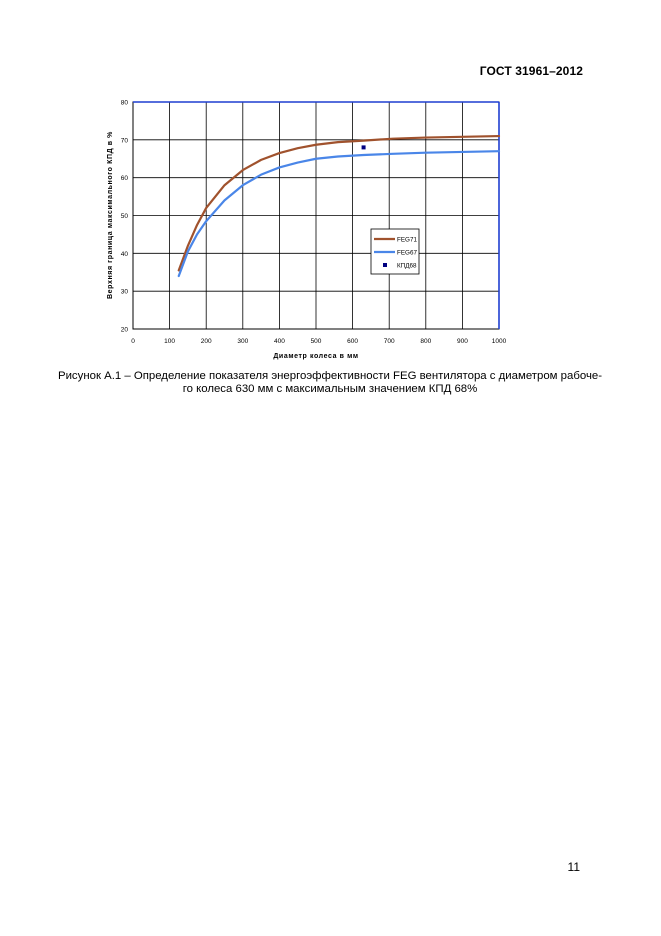  I want to click on y-tick-label: 20, so click(125, 330).